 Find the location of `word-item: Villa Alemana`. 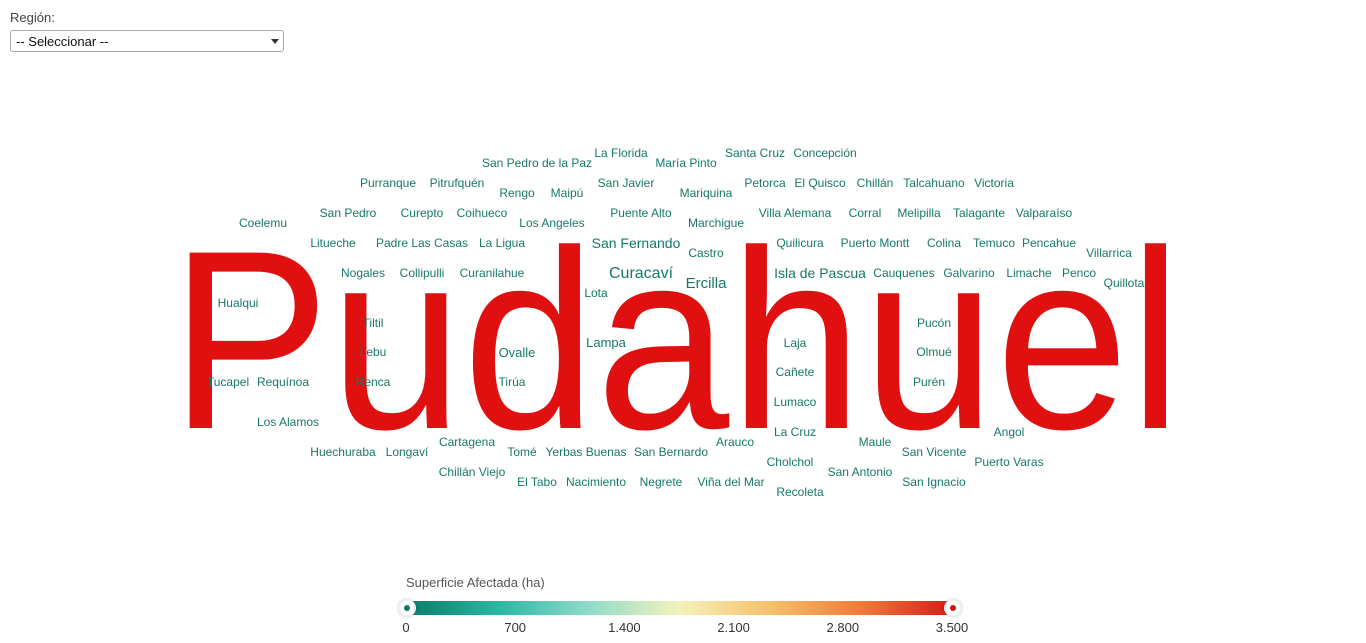

word-item: Villa Alemana is located at coordinates (795, 213).